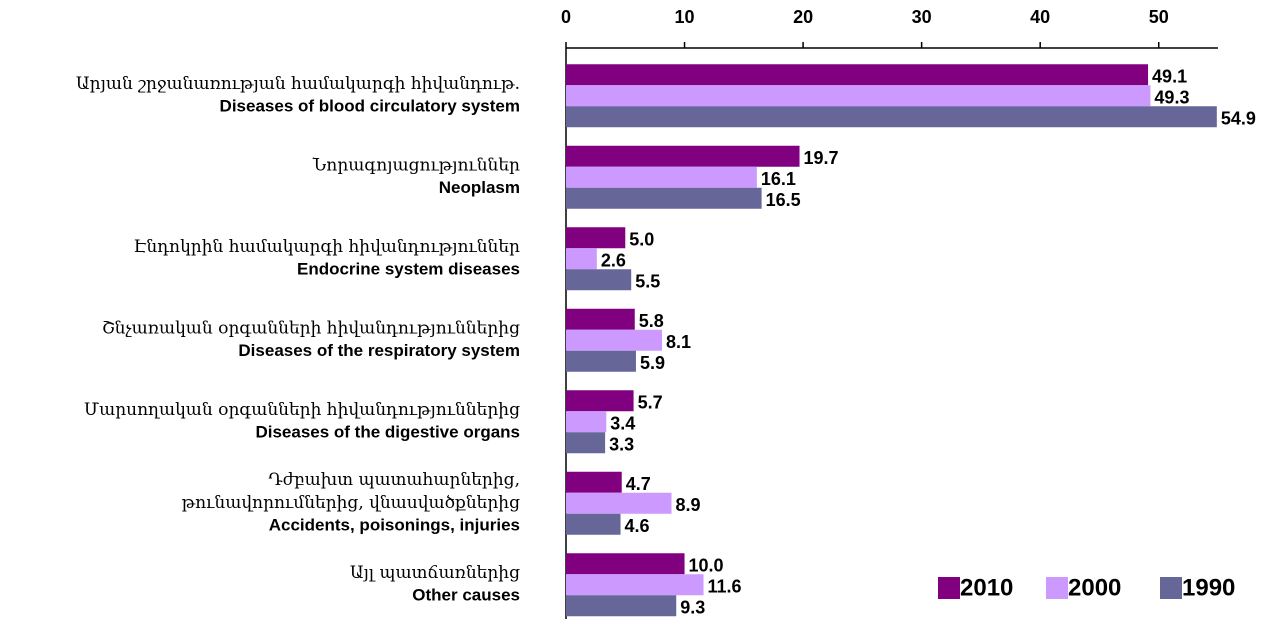 The height and width of the screenshot is (619, 1288). Describe the element at coordinates (688, 505) in the screenshot. I see `value-label: 8.9` at that location.